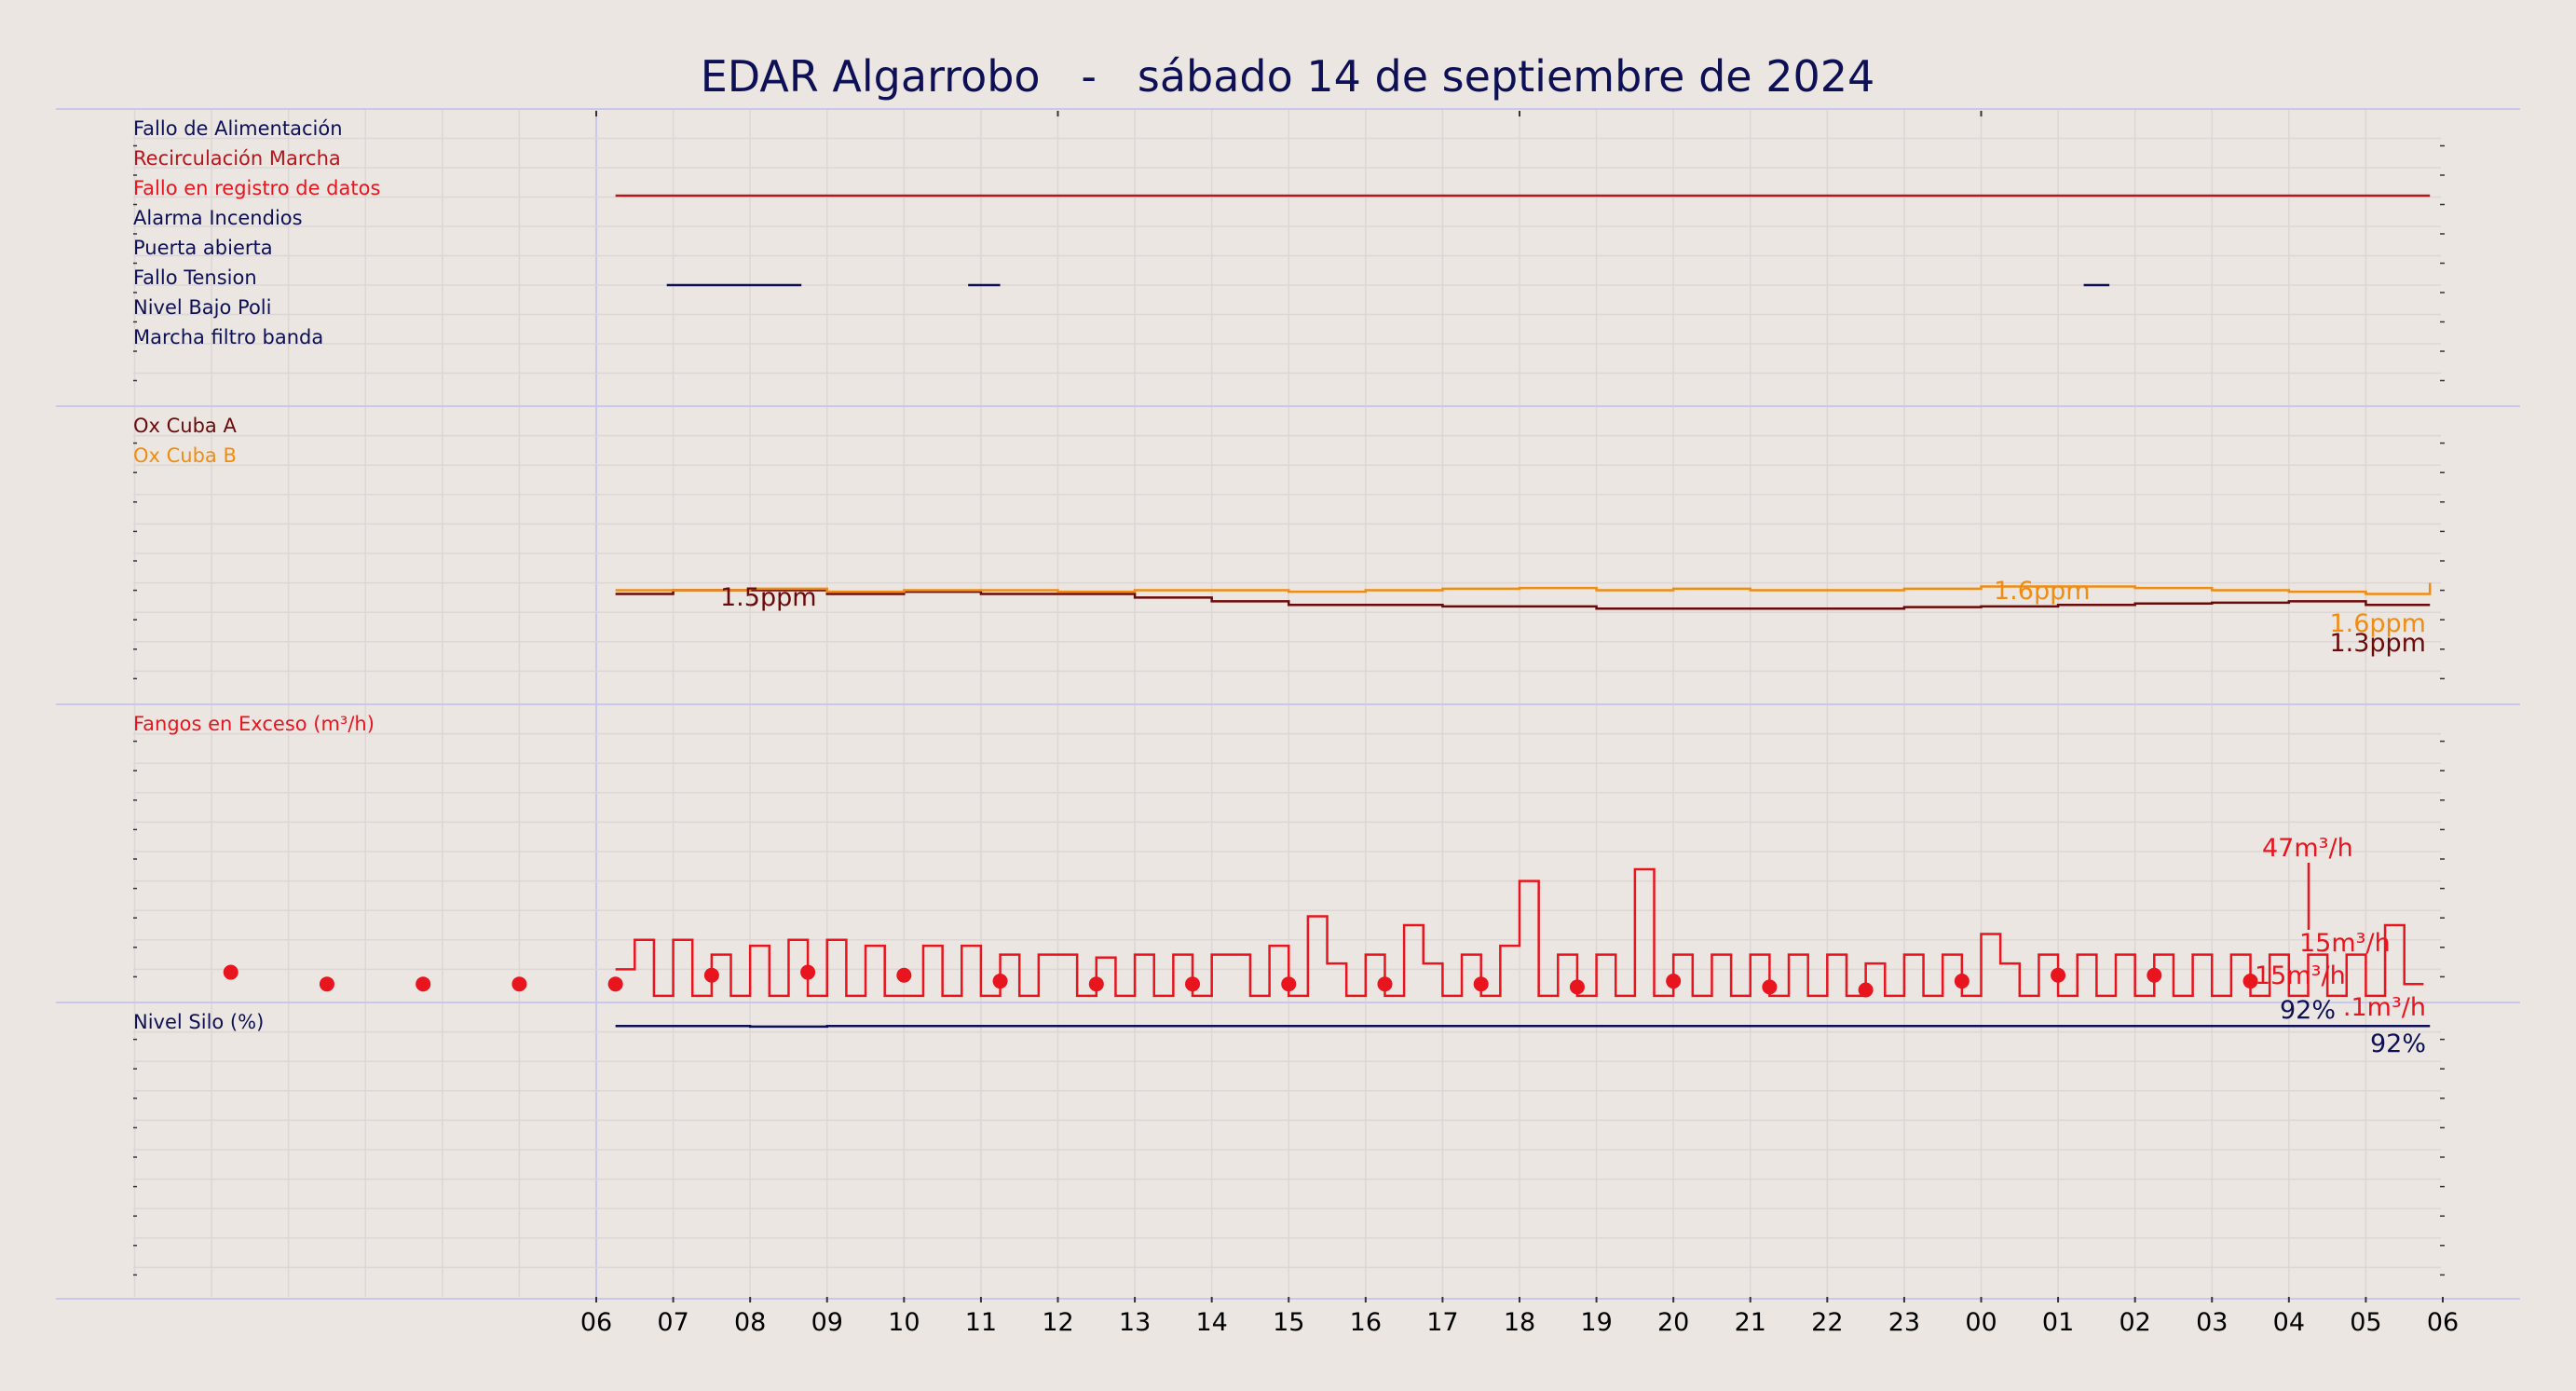  Describe the element at coordinates (2289, 1322) in the screenshot. I see `x-tick-label: 04` at that location.